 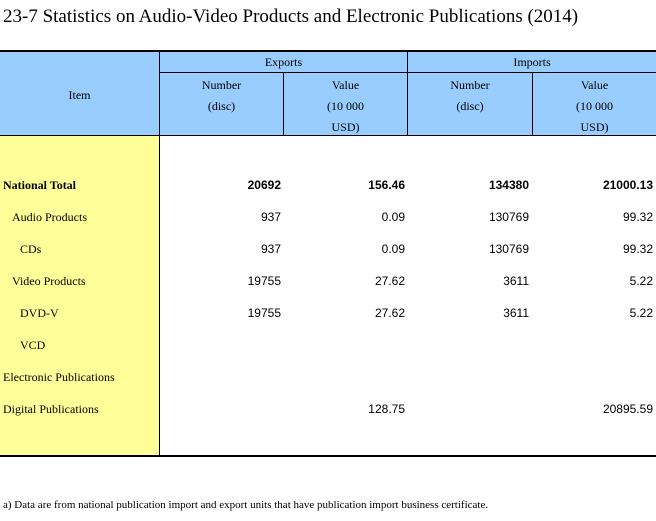 What do you see at coordinates (627, 185) in the screenshot?
I see `import-value-cell: 21000.13` at bounding box center [627, 185].